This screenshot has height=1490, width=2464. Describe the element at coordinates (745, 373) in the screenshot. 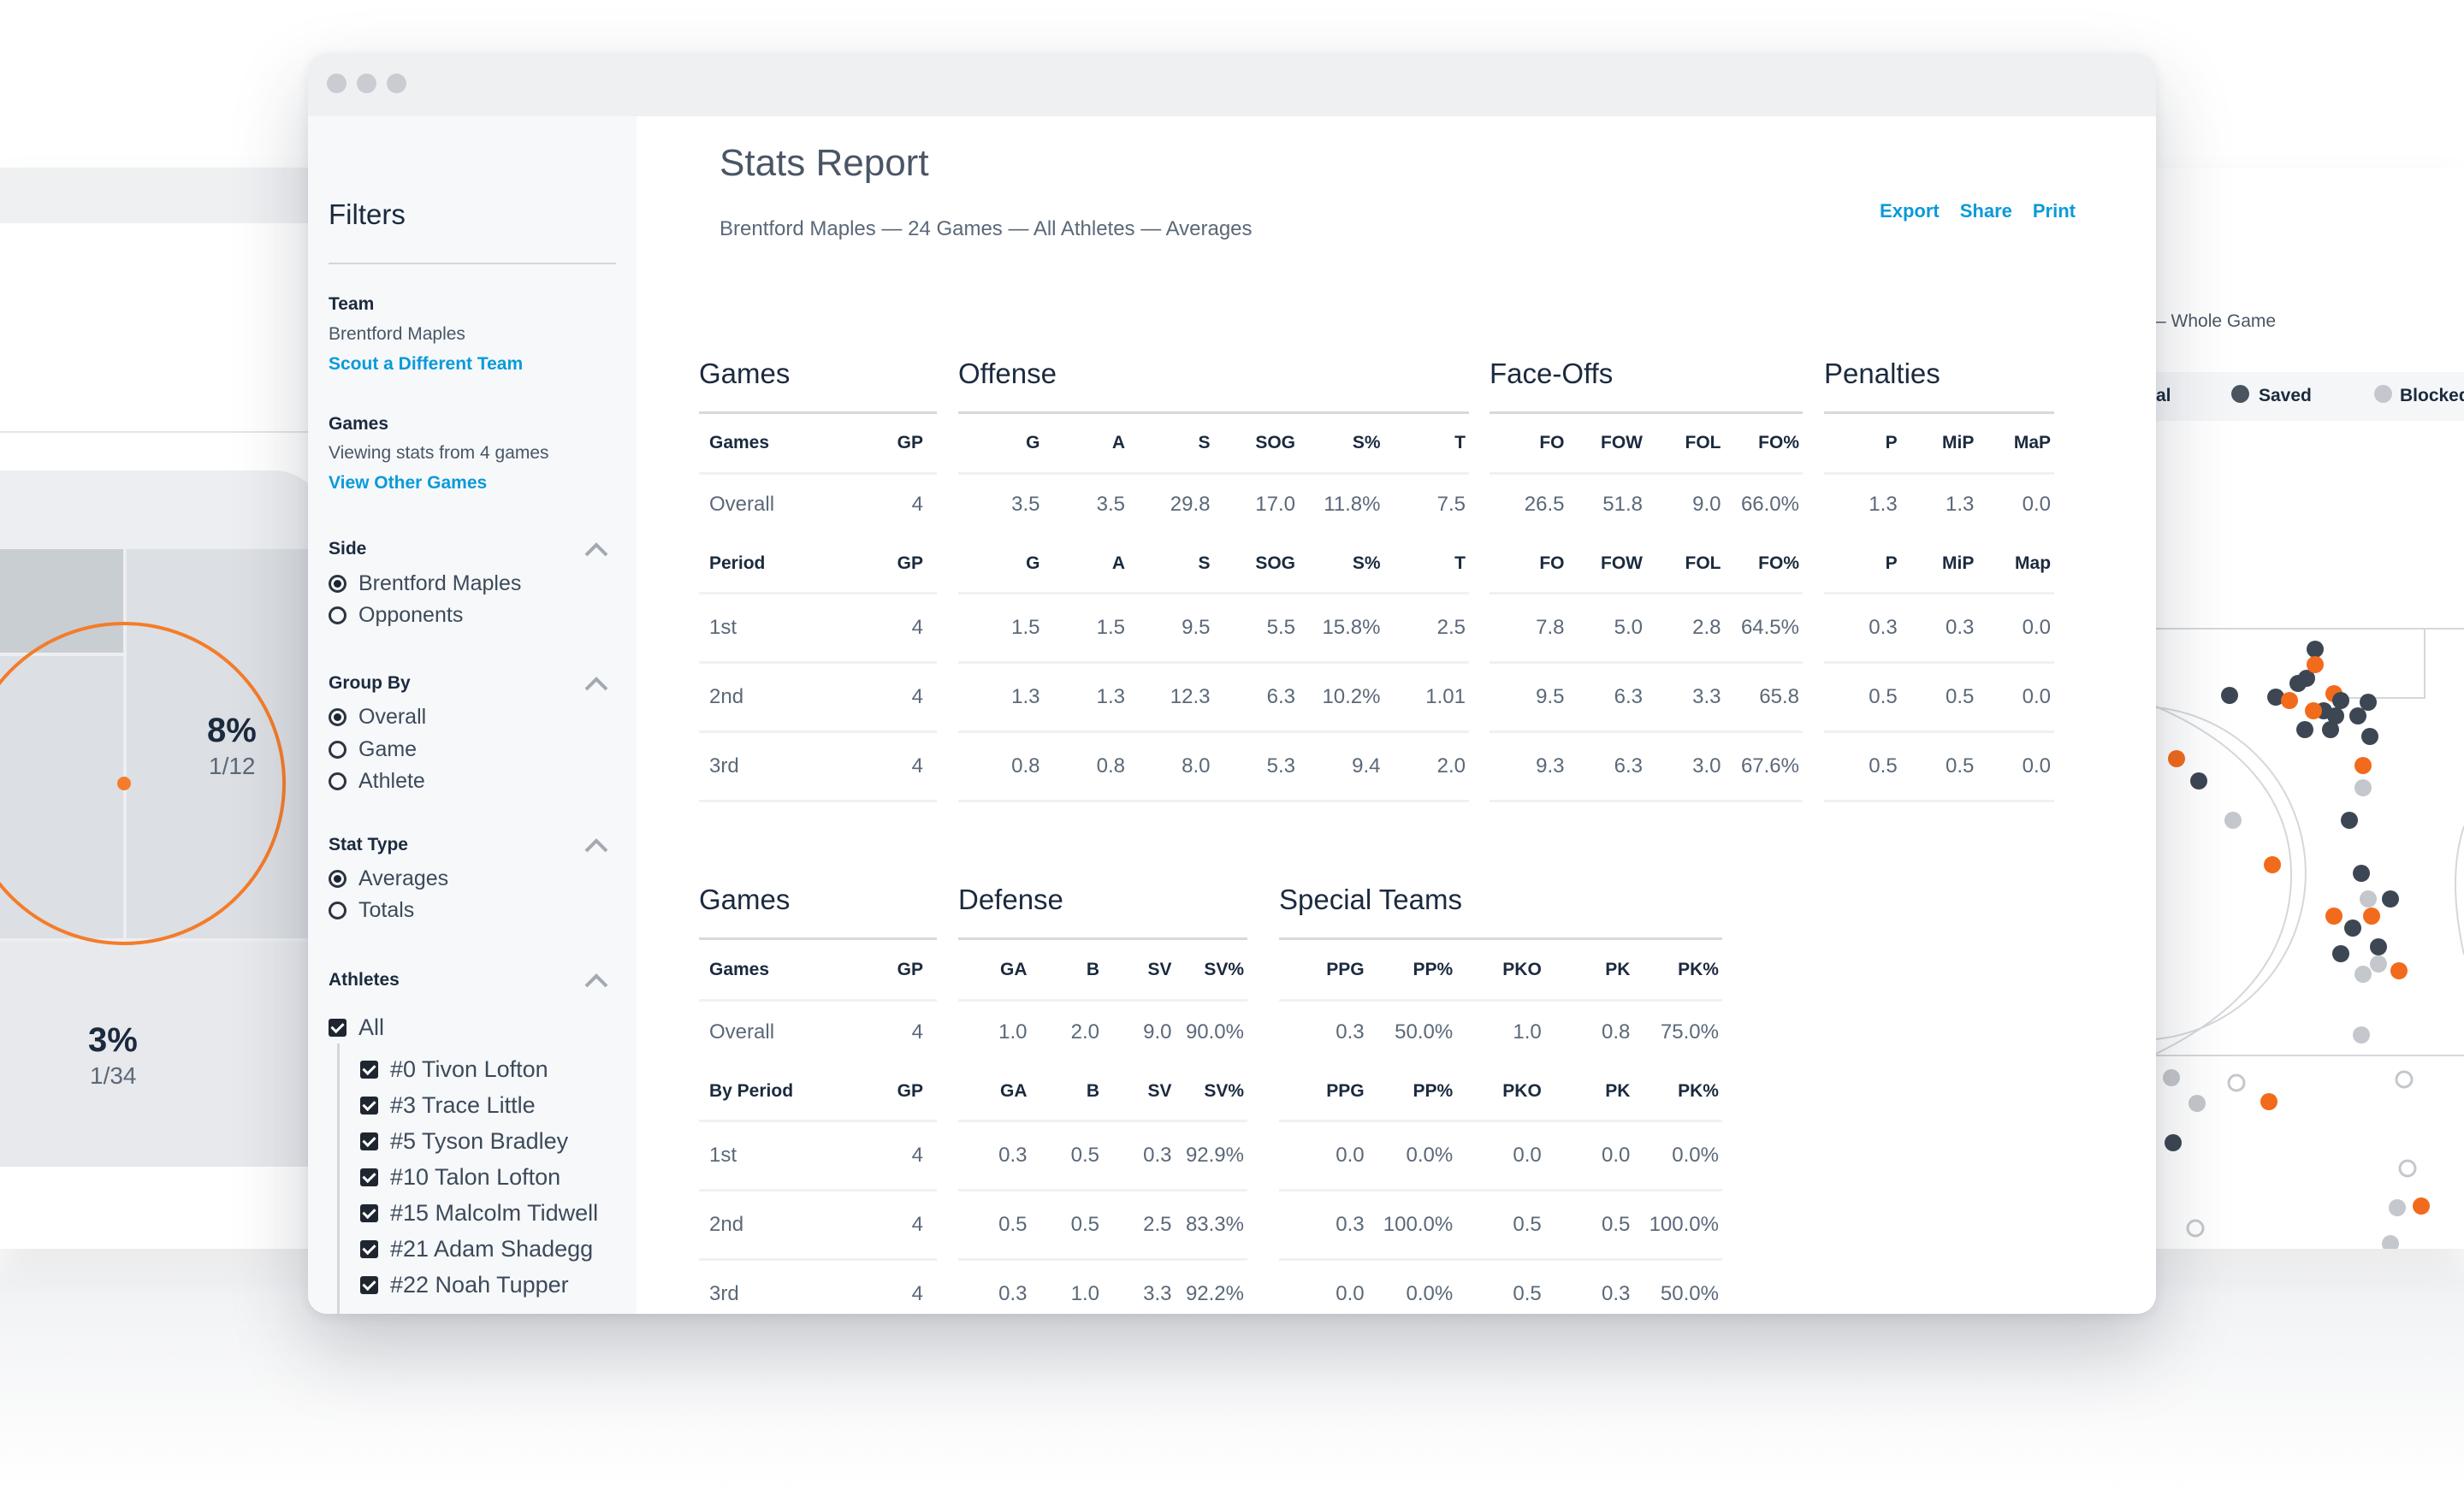

I see `group-title: Games` at that location.